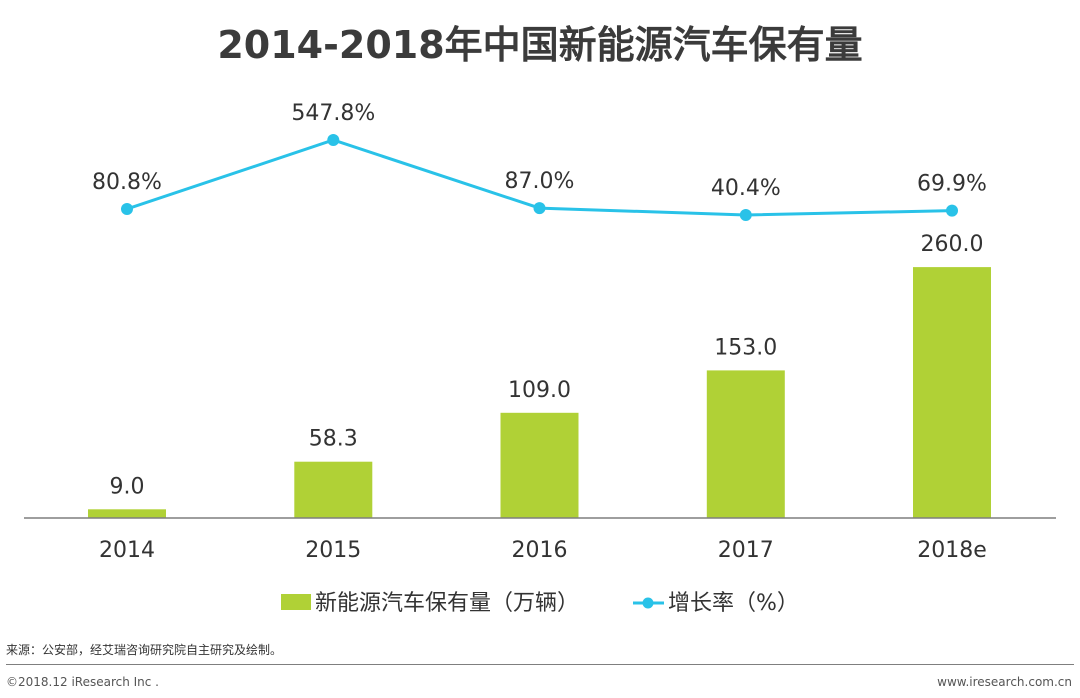 This screenshot has width=1080, height=698. Describe the element at coordinates (746, 550) in the screenshot. I see `x-tick-label: 2017` at that location.